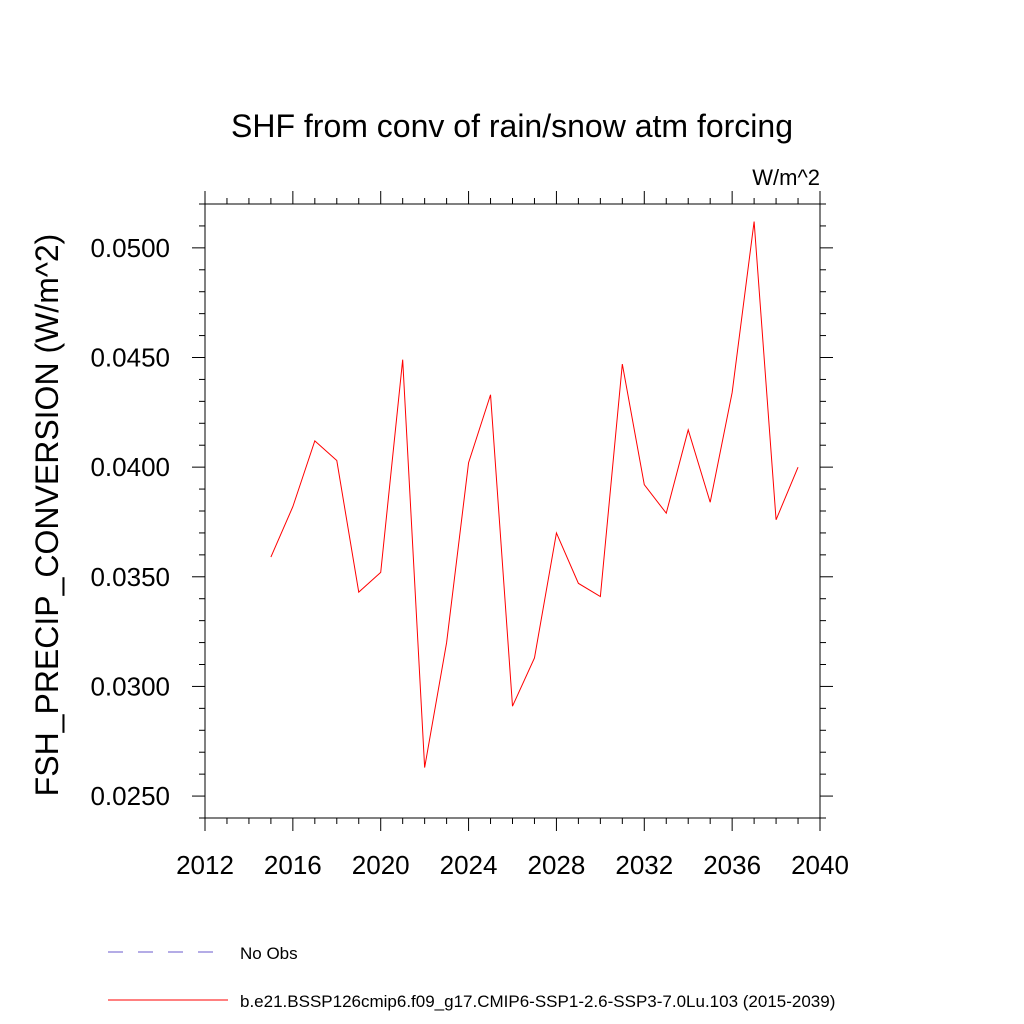 The image size is (1024, 1024). What do you see at coordinates (130, 358) in the screenshot?
I see `y-tick-label: 0.0450` at bounding box center [130, 358].